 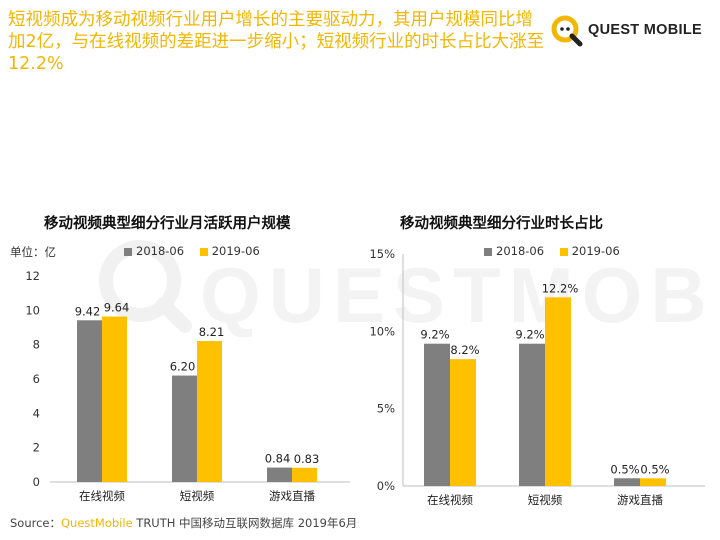 What do you see at coordinates (36, 482) in the screenshot?
I see `y-tick-label: 0` at bounding box center [36, 482].